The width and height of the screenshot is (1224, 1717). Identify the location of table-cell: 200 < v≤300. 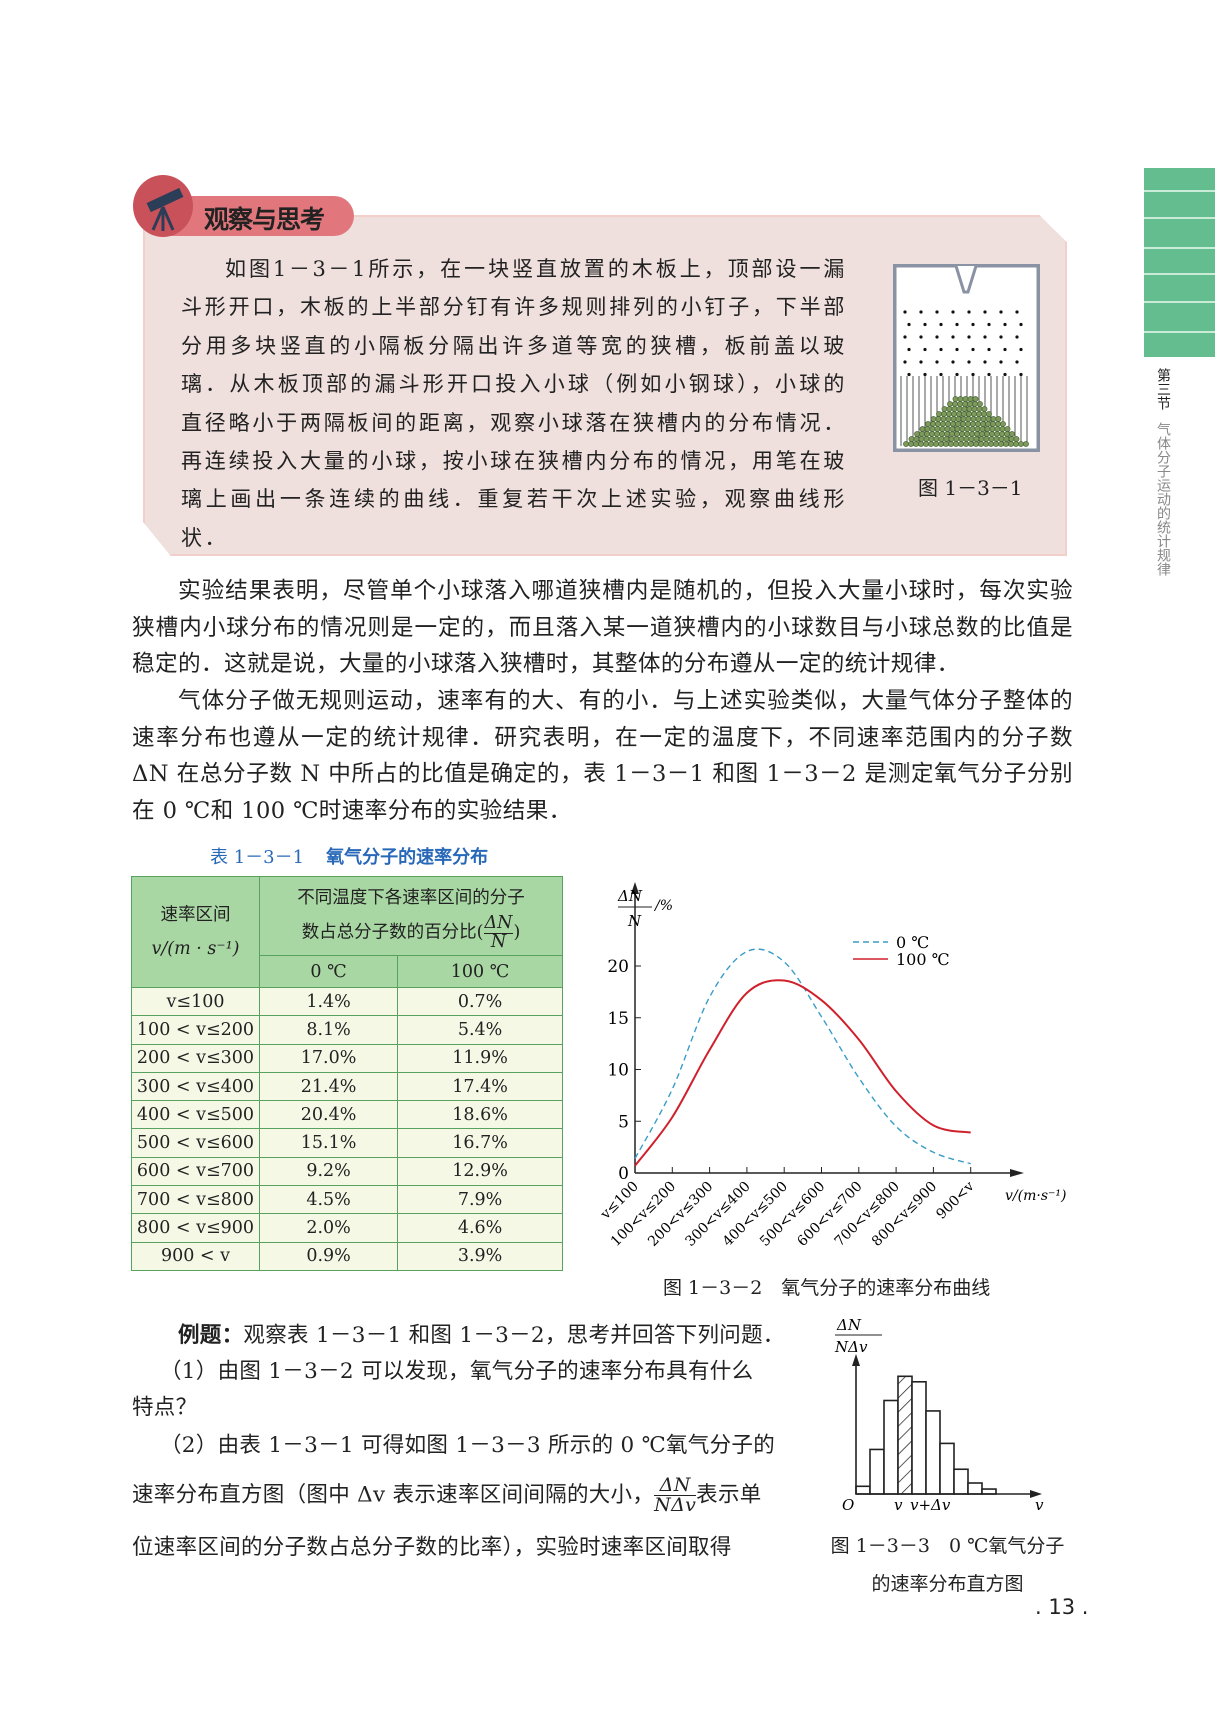
(195, 1058).